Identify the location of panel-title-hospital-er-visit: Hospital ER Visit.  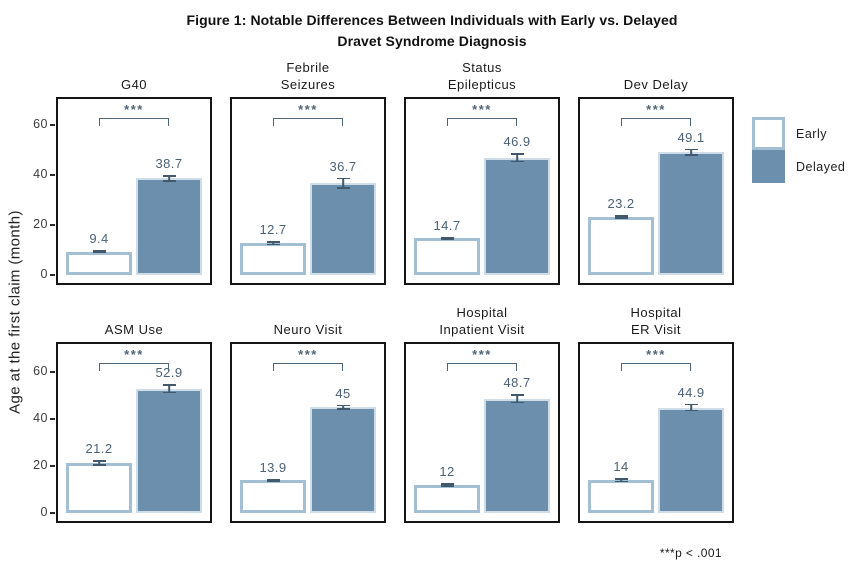
(656, 321).